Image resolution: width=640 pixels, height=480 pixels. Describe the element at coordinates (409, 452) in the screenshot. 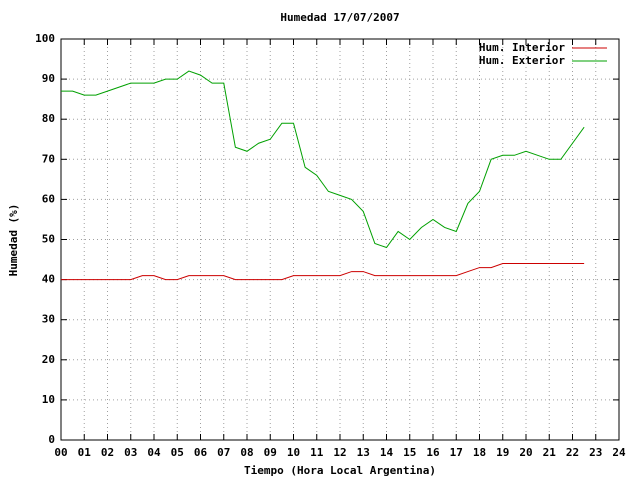

I see `x-tick-label: 15` at that location.